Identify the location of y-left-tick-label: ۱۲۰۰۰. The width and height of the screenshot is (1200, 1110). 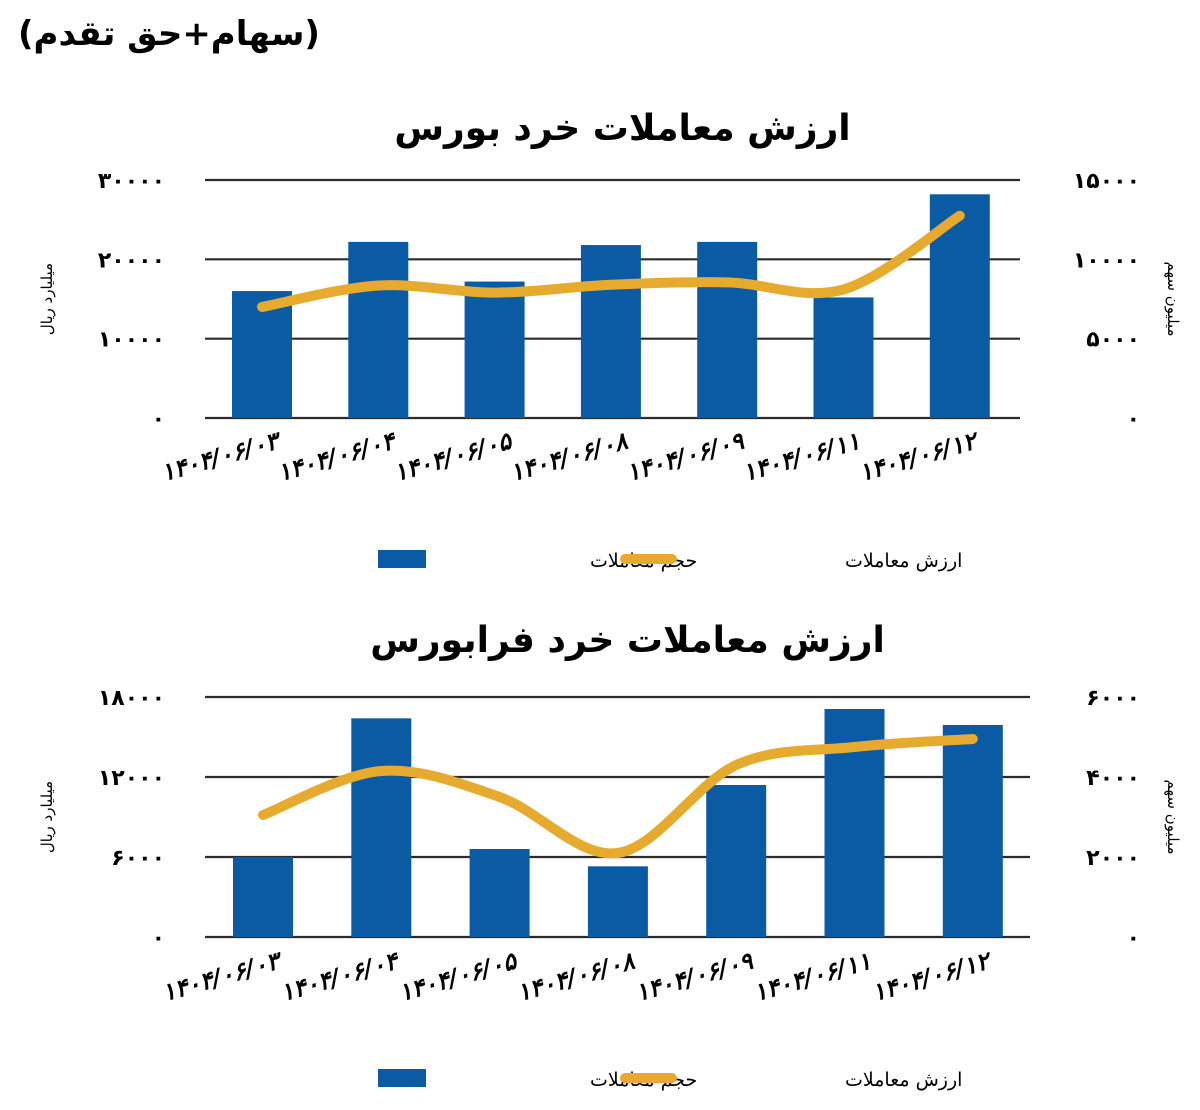
(131, 778).